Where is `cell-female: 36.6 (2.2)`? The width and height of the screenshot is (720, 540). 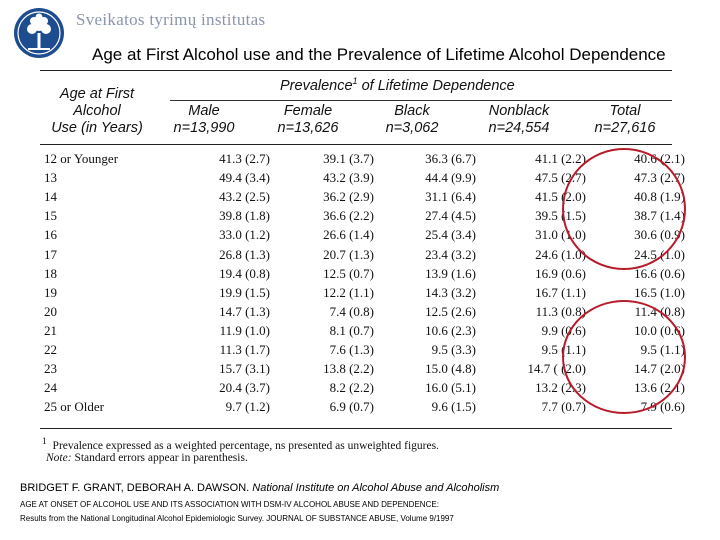
cell-female: 36.6 (2.2) is located at coordinates (348, 216).